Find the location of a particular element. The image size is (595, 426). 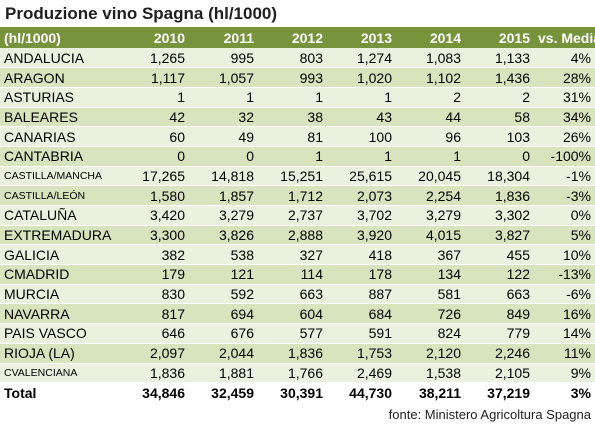

value-cell: 2,246 is located at coordinates (499, 353).